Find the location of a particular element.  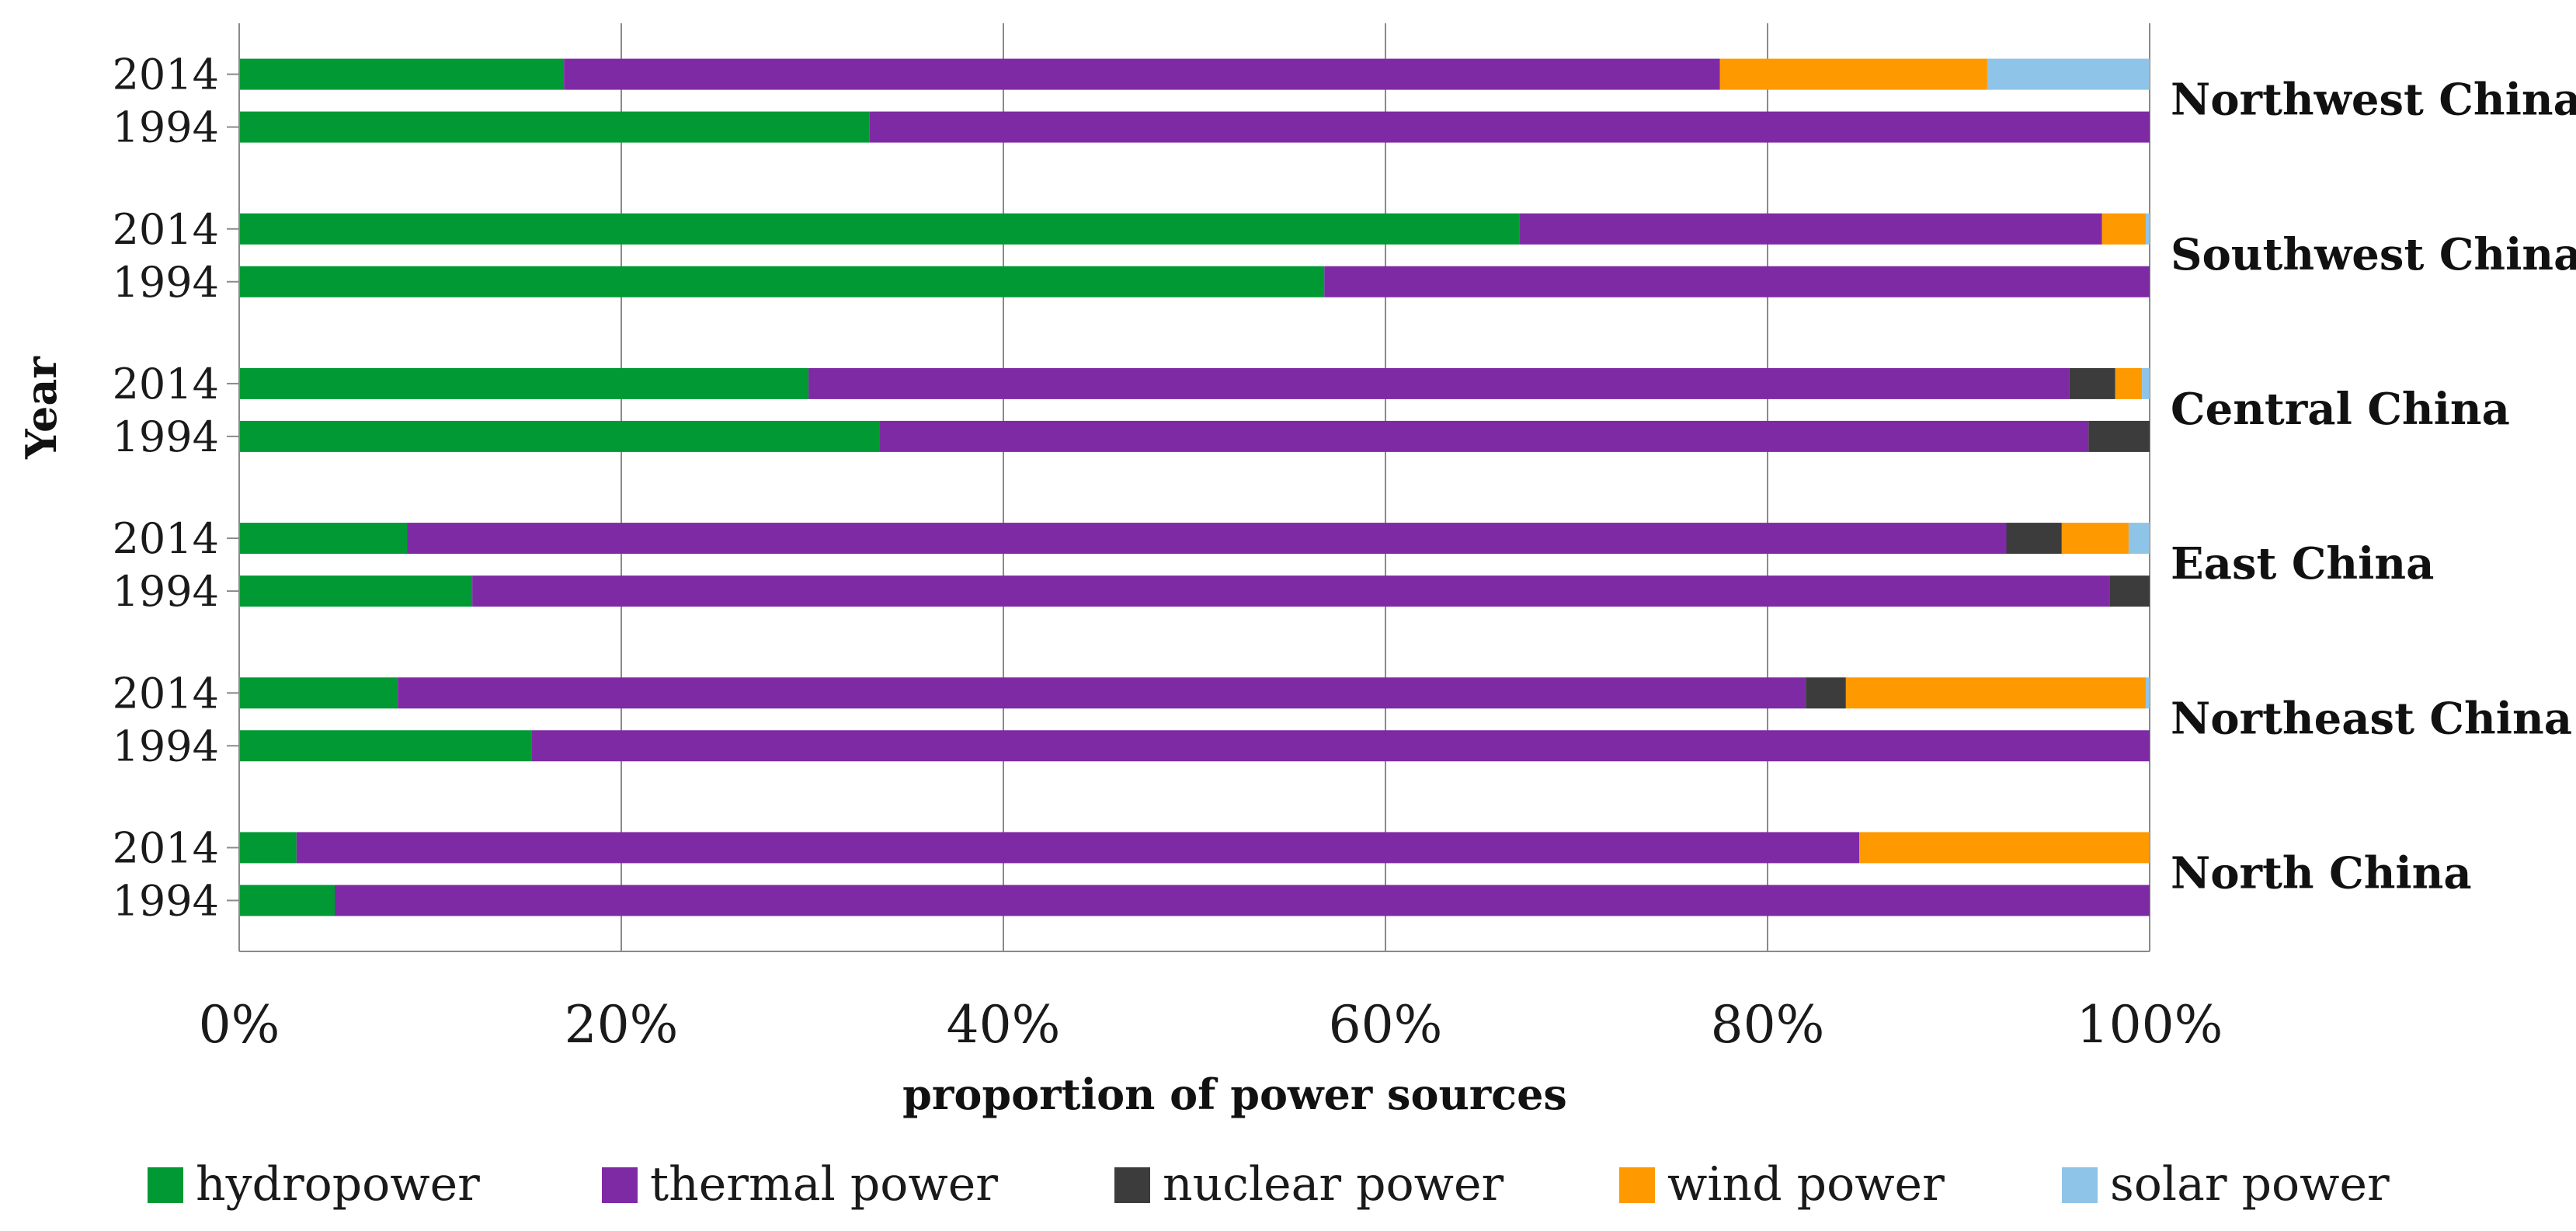

bar-segment-north-china-1994-thermal-power is located at coordinates (1242, 900).